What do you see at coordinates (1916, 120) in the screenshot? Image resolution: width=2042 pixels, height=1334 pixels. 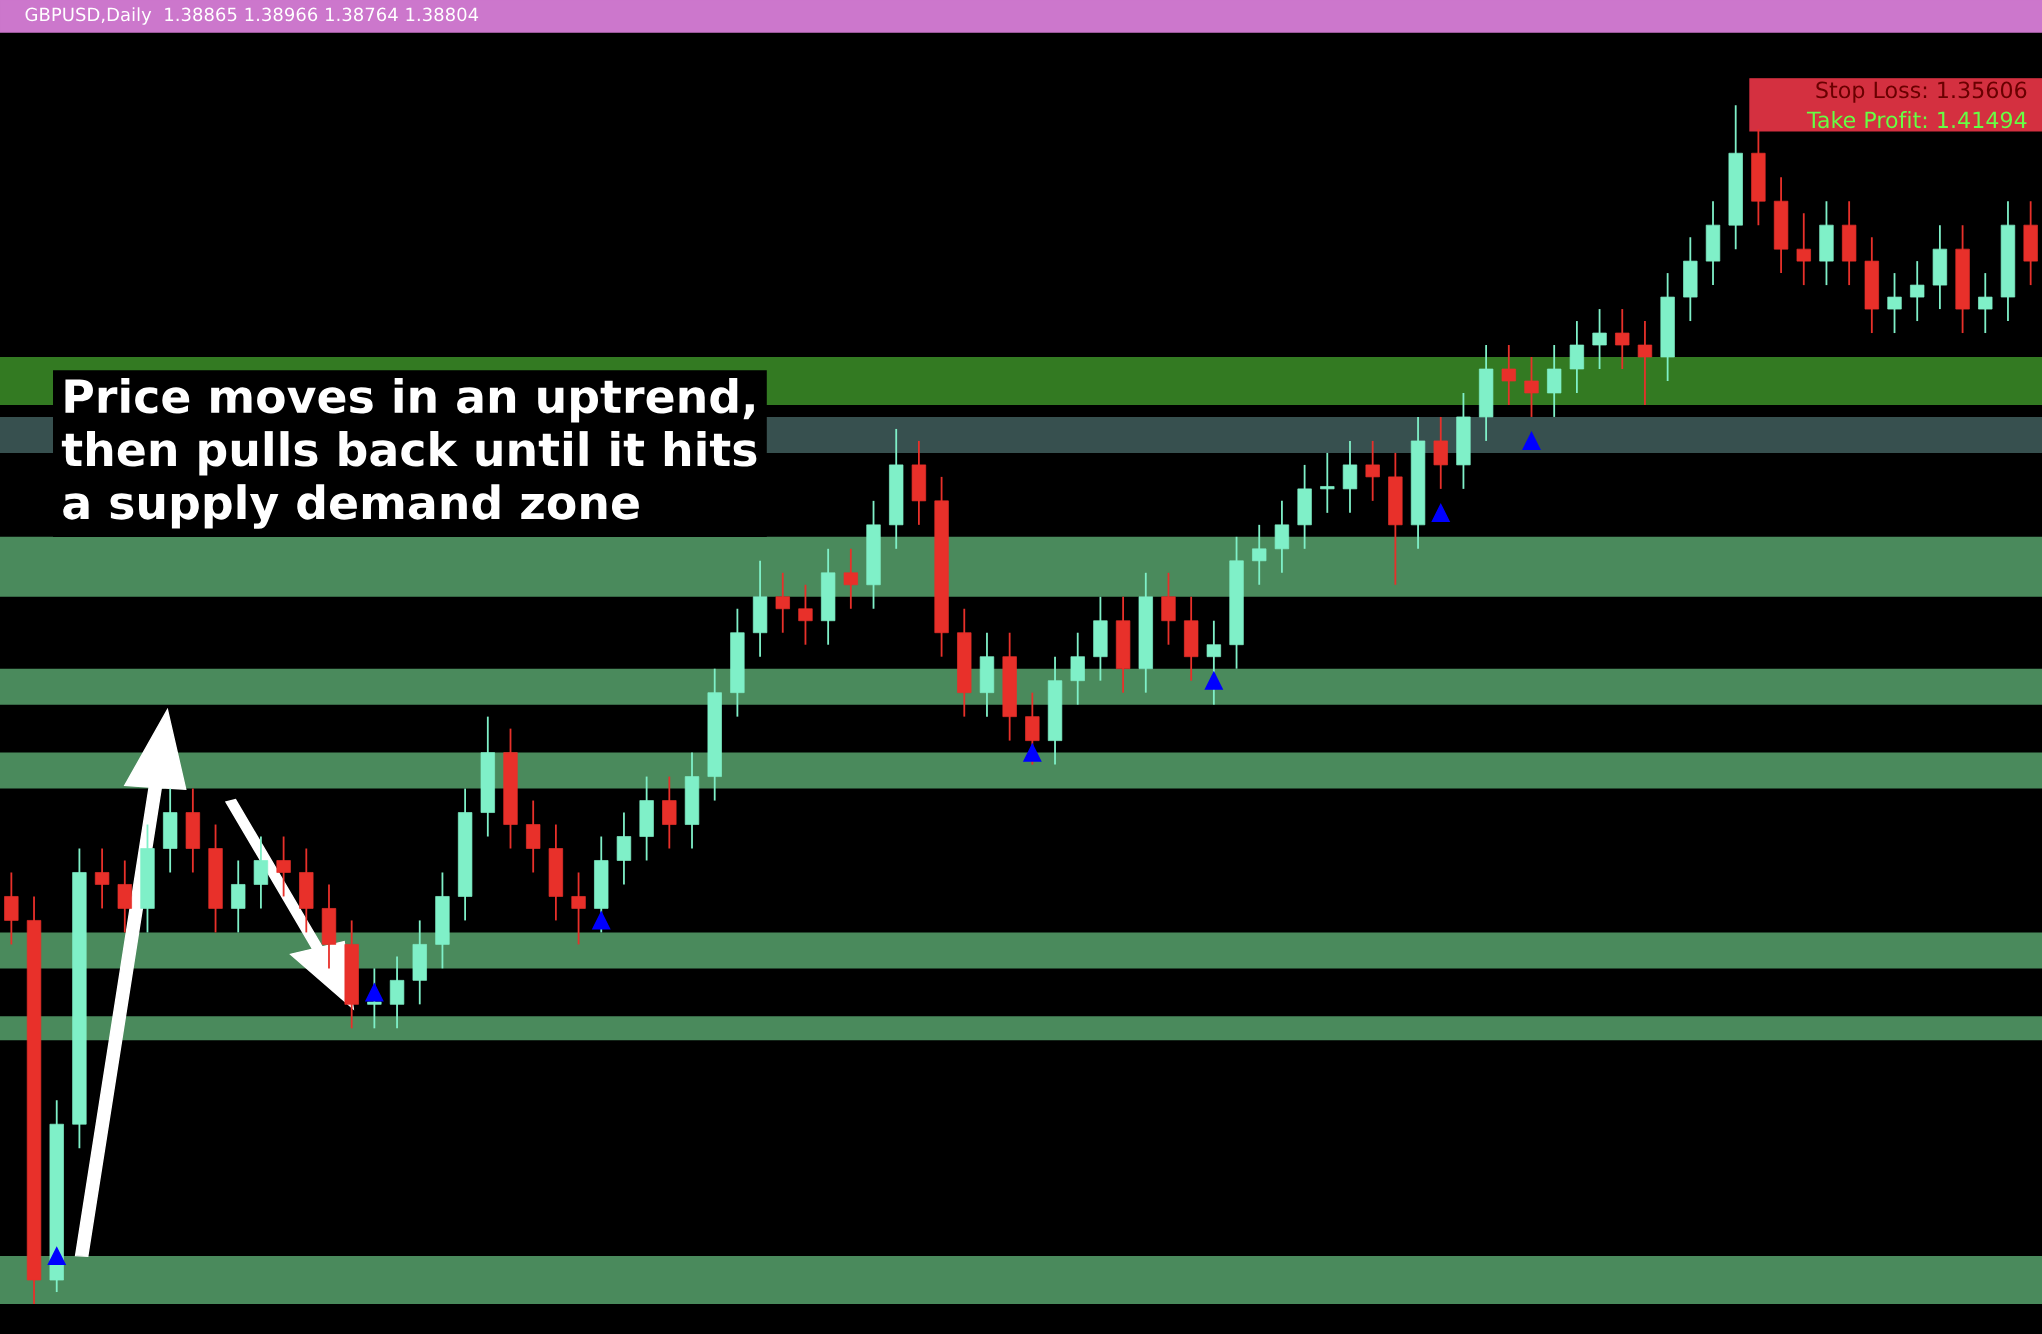 I see `annotation: Take Profit: 1.41494` at bounding box center [1916, 120].